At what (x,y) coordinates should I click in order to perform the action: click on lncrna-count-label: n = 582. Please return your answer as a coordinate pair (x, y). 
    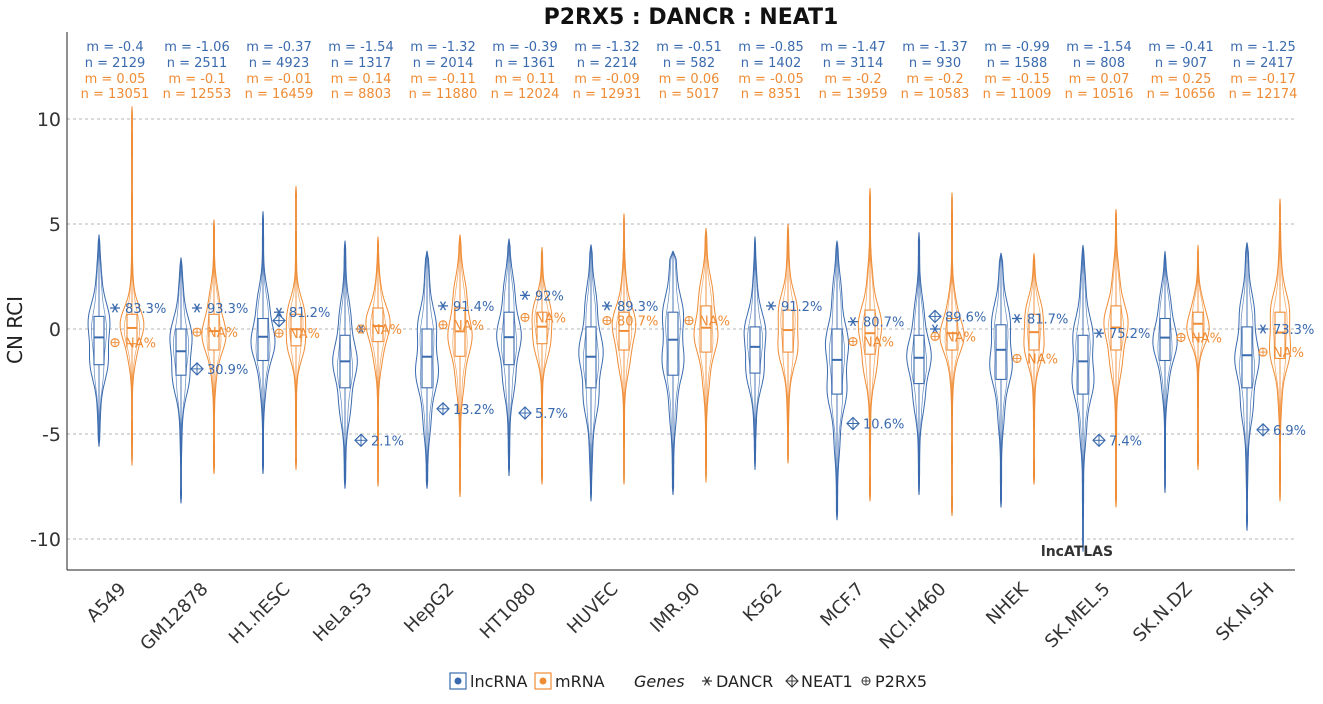
    Looking at the image, I should click on (689, 63).